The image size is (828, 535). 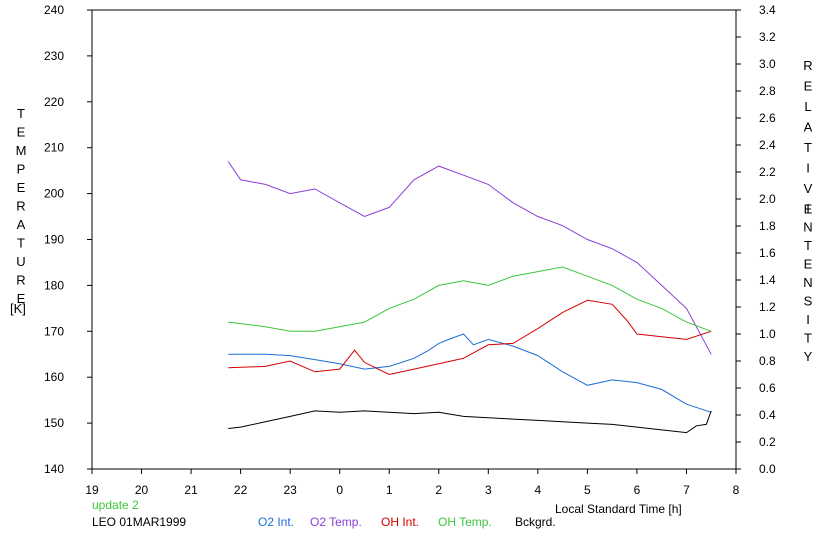 What do you see at coordinates (470, 337) in the screenshot?
I see `series-line-oh-int` at bounding box center [470, 337].